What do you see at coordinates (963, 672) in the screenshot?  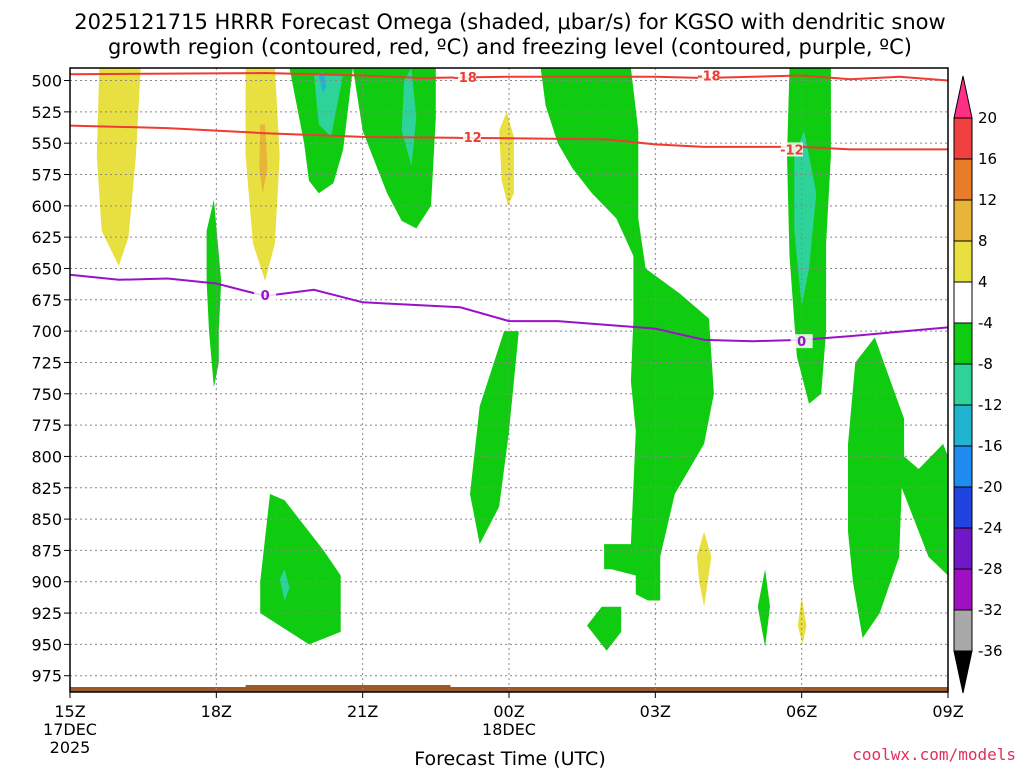 I see `colorbar-bottom-arrow` at bounding box center [963, 672].